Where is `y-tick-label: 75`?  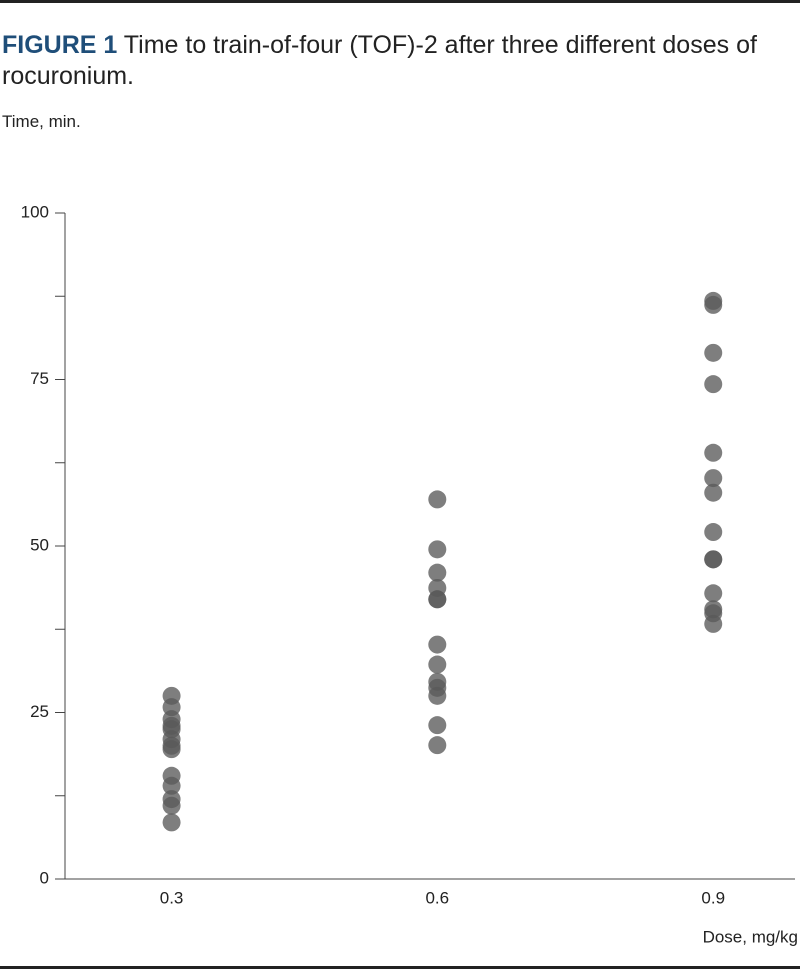 y-tick-label: 75 is located at coordinates (39, 378).